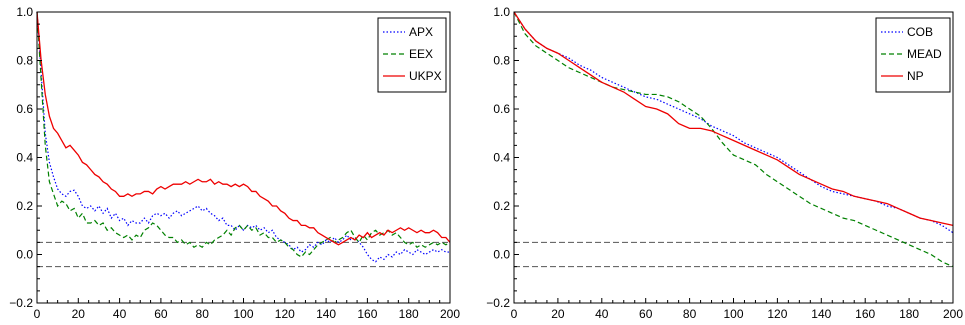 The height and width of the screenshot is (325, 965). Describe the element at coordinates (425, 76) in the screenshot. I see `legend-label-ukpx: UKPX` at that location.